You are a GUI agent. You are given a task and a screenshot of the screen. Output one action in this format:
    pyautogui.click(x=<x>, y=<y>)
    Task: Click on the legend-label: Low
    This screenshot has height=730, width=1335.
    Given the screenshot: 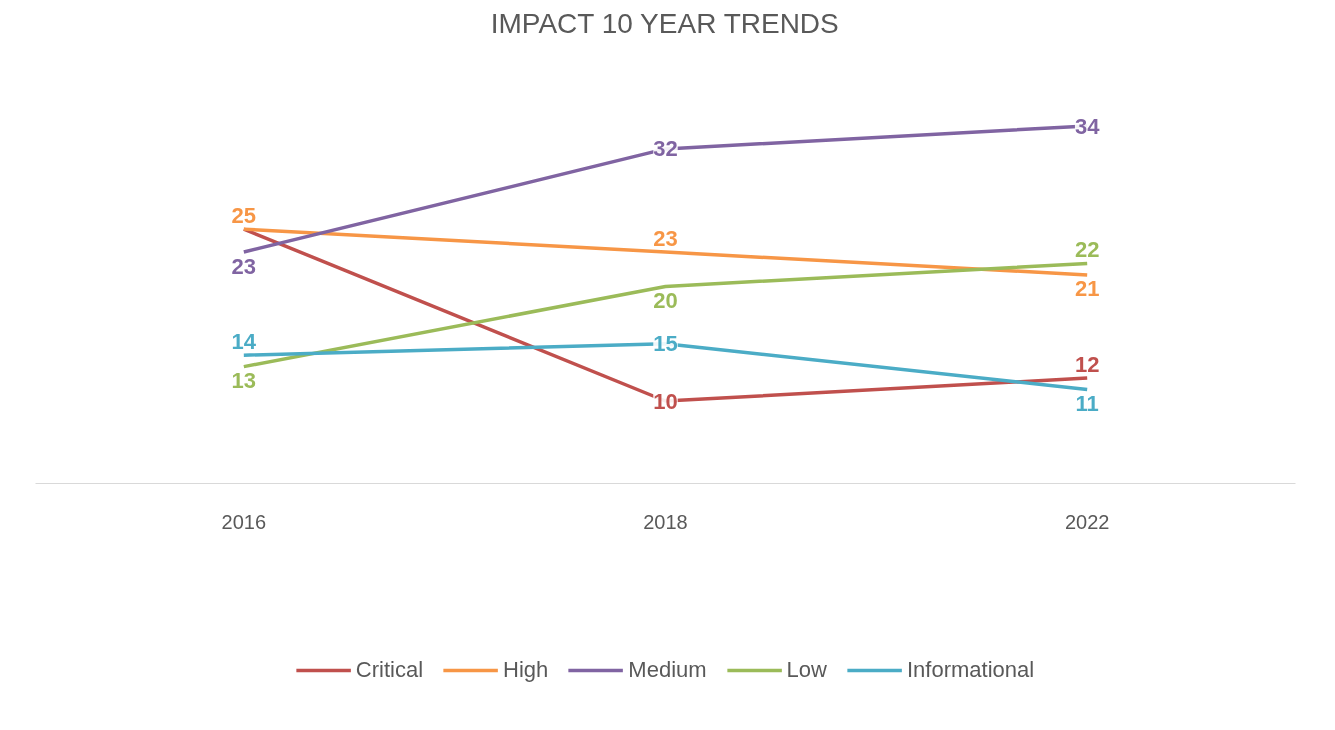 What is the action you would take?
    pyautogui.click(x=806, y=670)
    